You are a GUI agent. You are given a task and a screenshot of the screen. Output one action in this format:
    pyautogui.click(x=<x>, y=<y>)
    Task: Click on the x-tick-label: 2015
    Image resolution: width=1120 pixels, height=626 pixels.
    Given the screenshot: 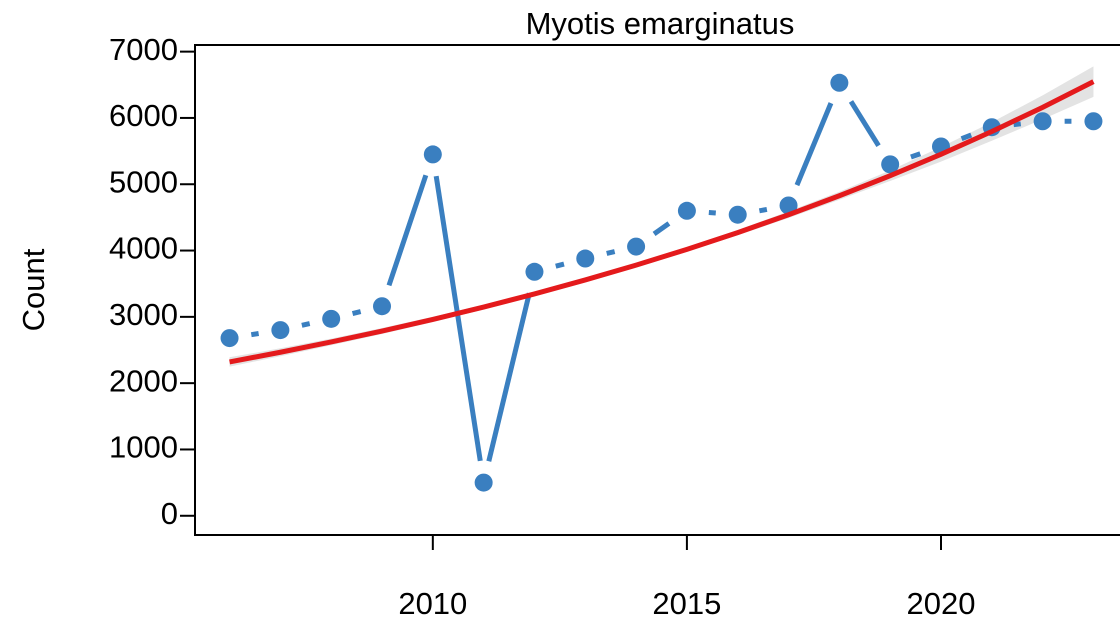 What is the action you would take?
    pyautogui.click(x=686, y=603)
    